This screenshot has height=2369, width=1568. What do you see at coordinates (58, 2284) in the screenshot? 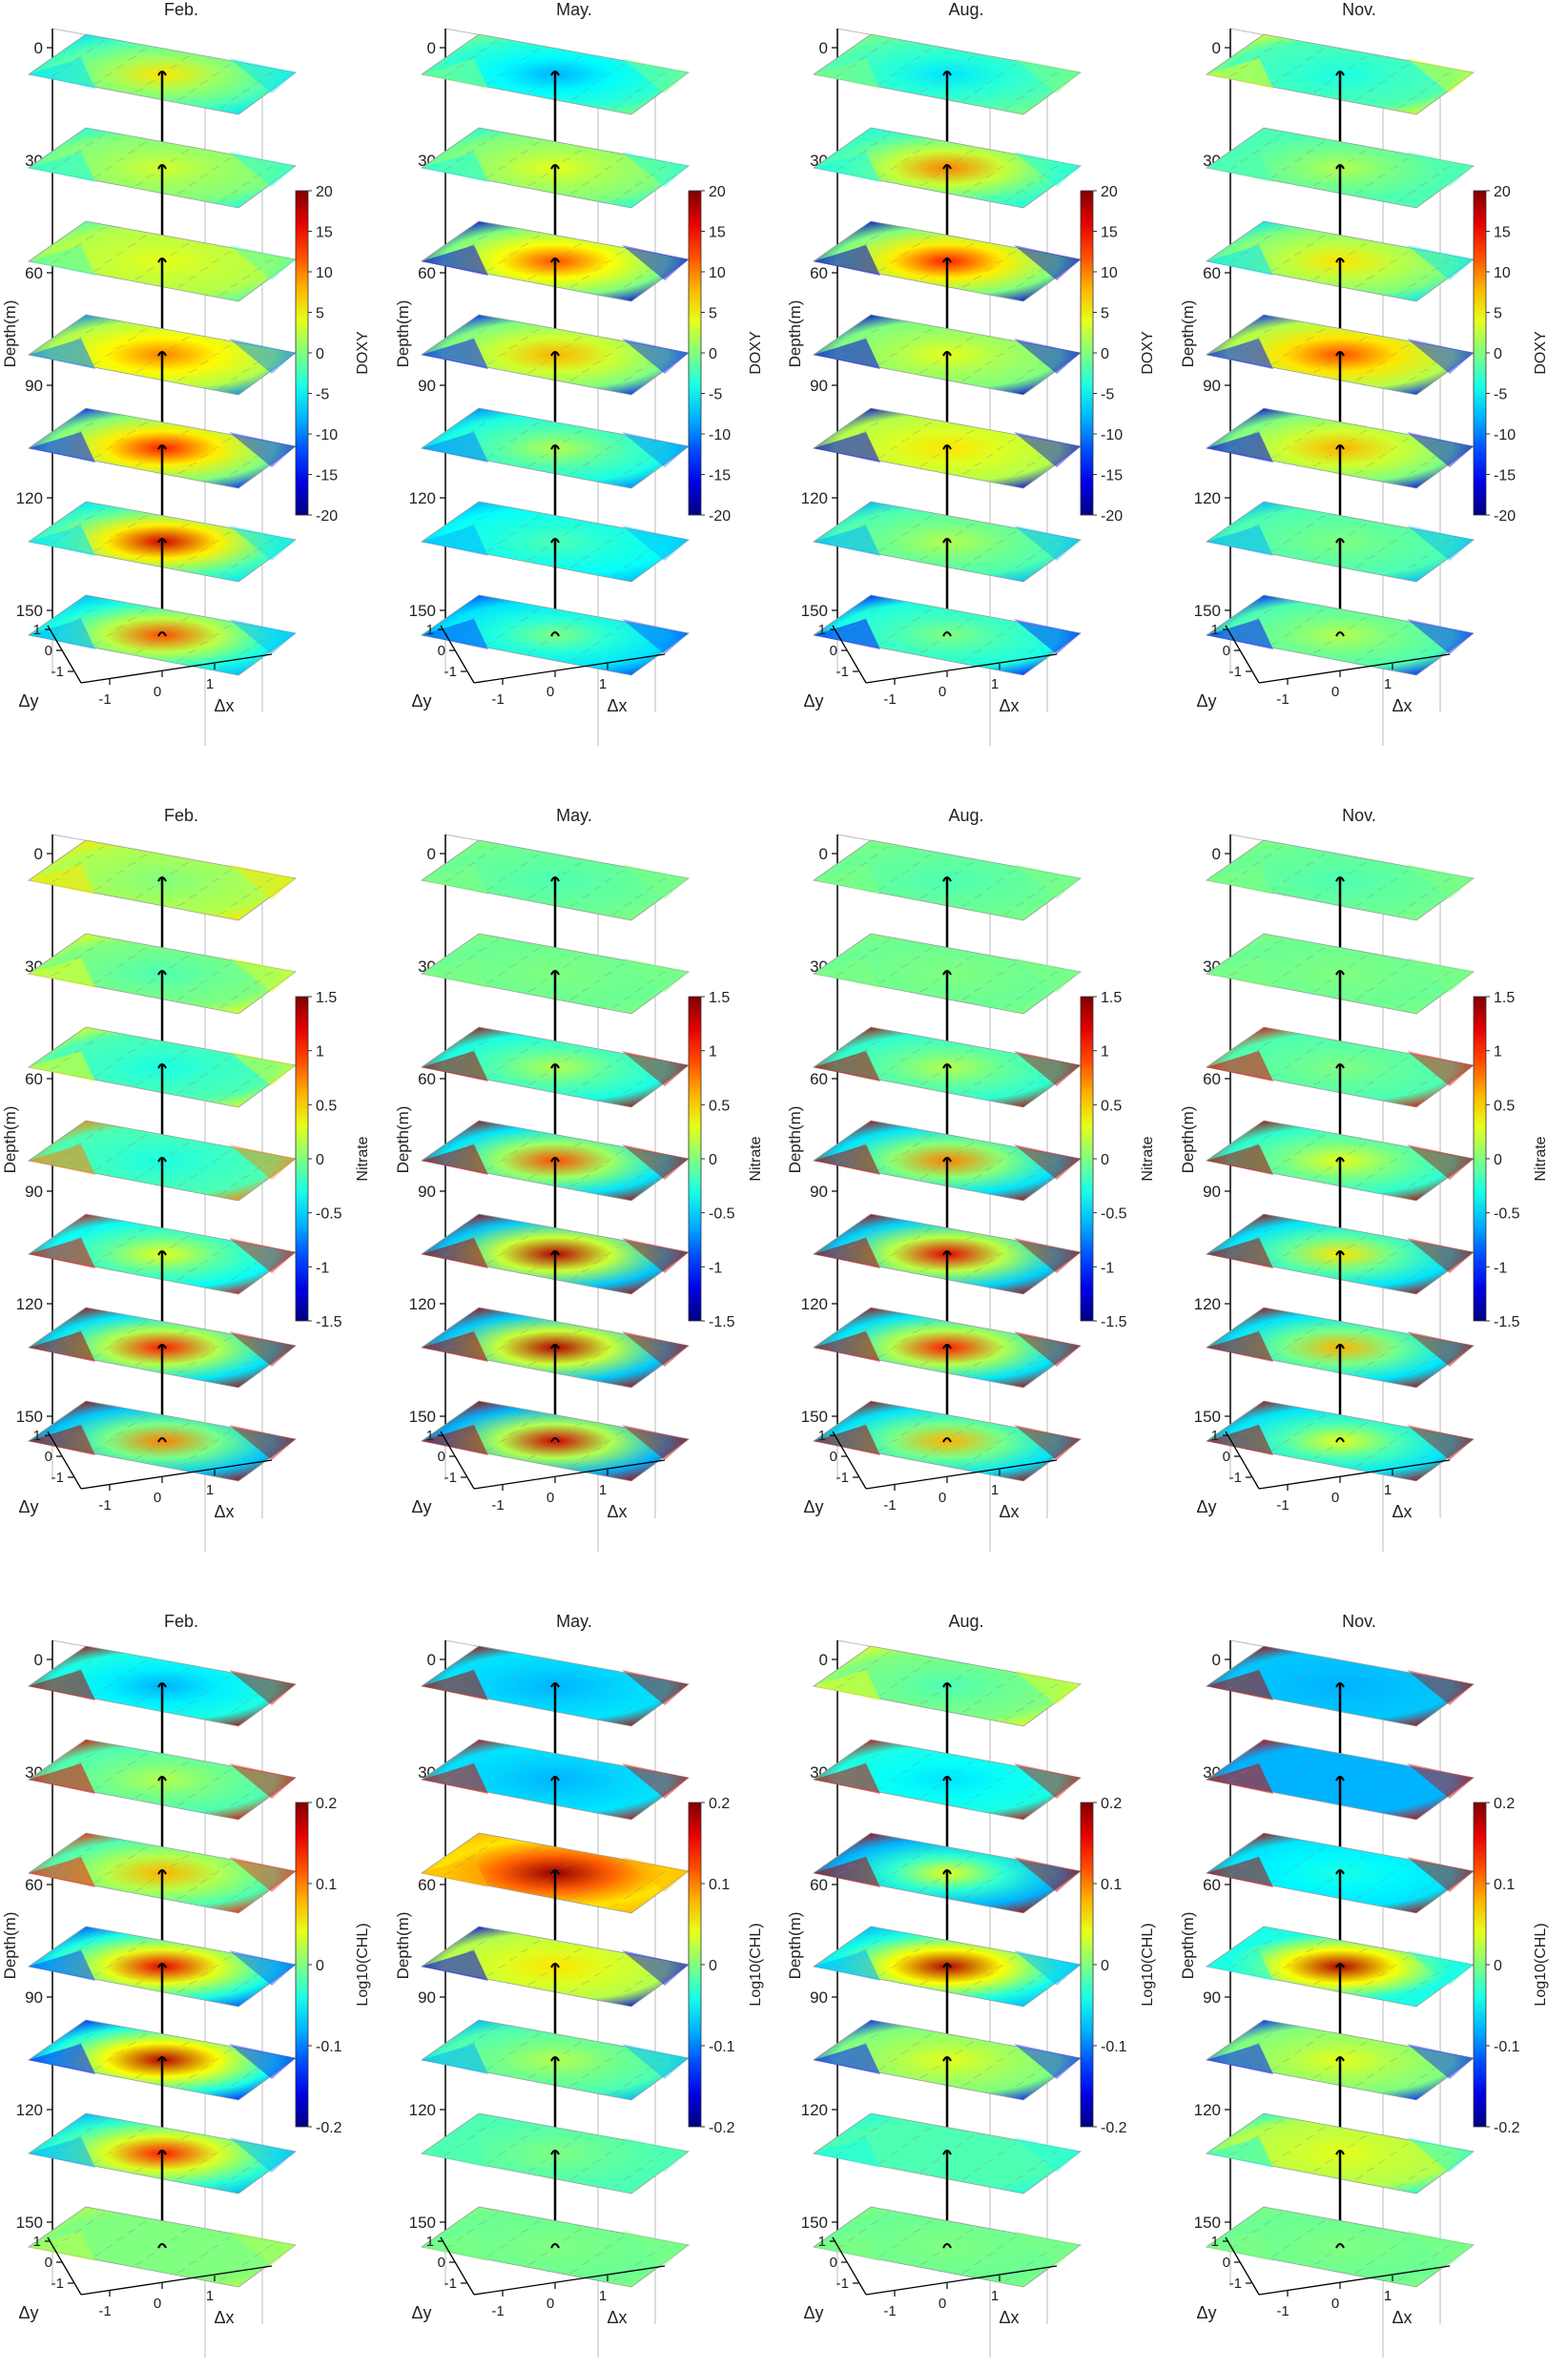
I see `y-tick-label: -1` at bounding box center [58, 2284].